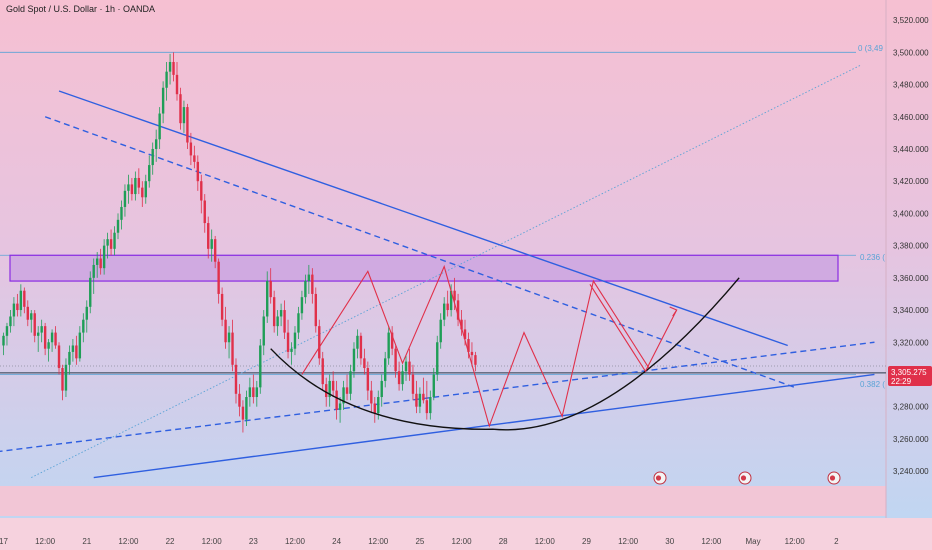  I want to click on economic-event-icon, so click(834, 478).